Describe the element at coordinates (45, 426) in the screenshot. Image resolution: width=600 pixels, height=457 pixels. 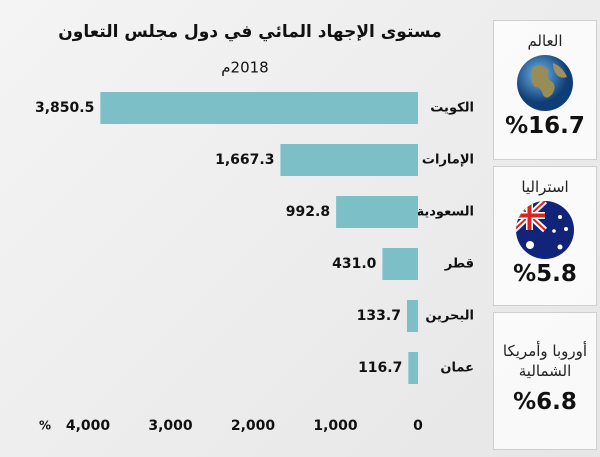
I see `x-unit: %` at that location.